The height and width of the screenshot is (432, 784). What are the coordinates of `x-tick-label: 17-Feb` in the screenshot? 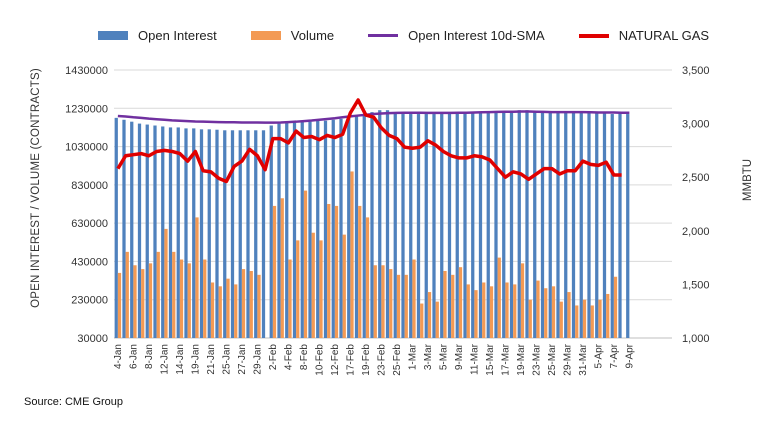 It's located at (350, 360).